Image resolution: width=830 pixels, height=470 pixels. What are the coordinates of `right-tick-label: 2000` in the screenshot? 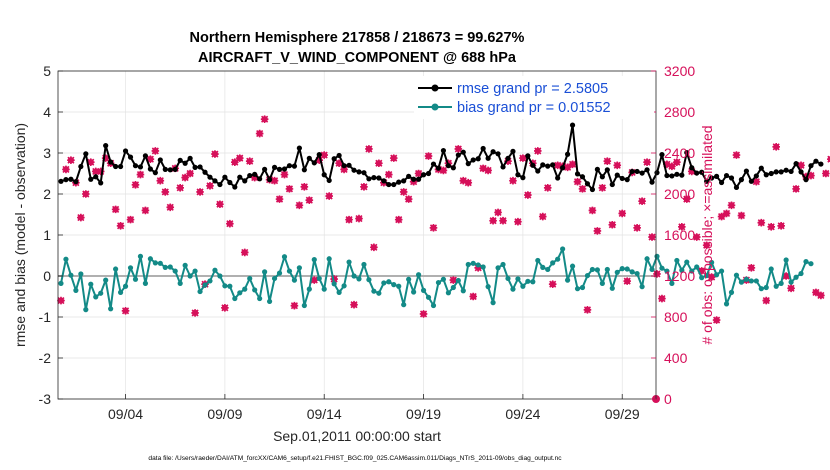 It's located at (679, 194).